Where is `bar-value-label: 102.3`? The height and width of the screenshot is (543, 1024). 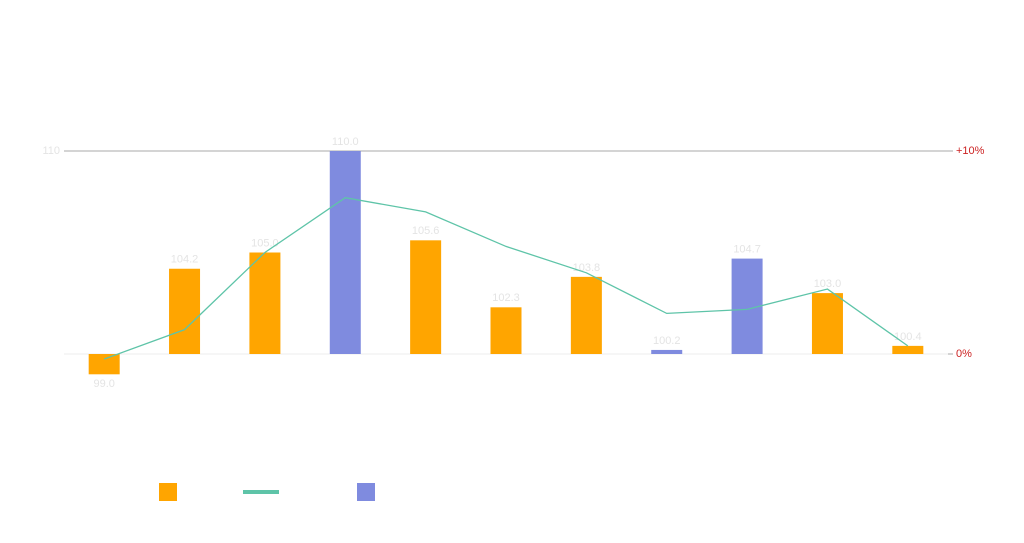 bar-value-label: 102.3 is located at coordinates (506, 298).